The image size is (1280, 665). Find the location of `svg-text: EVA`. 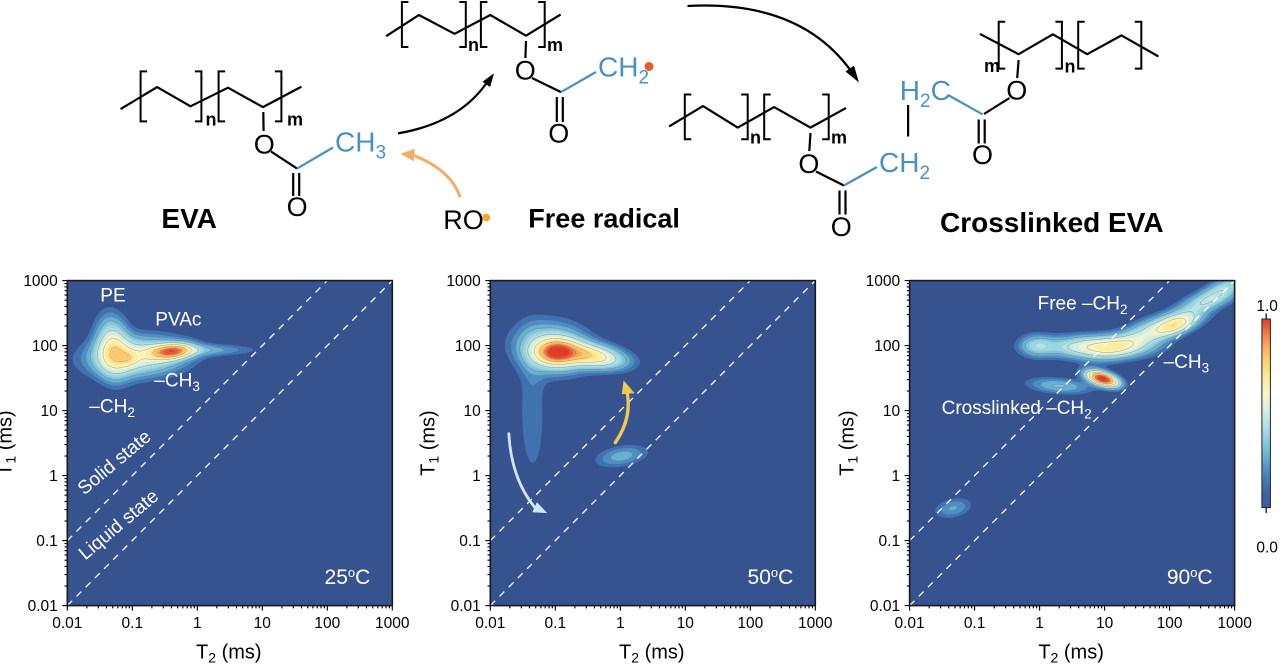

svg-text: EVA is located at coordinates (189, 218).